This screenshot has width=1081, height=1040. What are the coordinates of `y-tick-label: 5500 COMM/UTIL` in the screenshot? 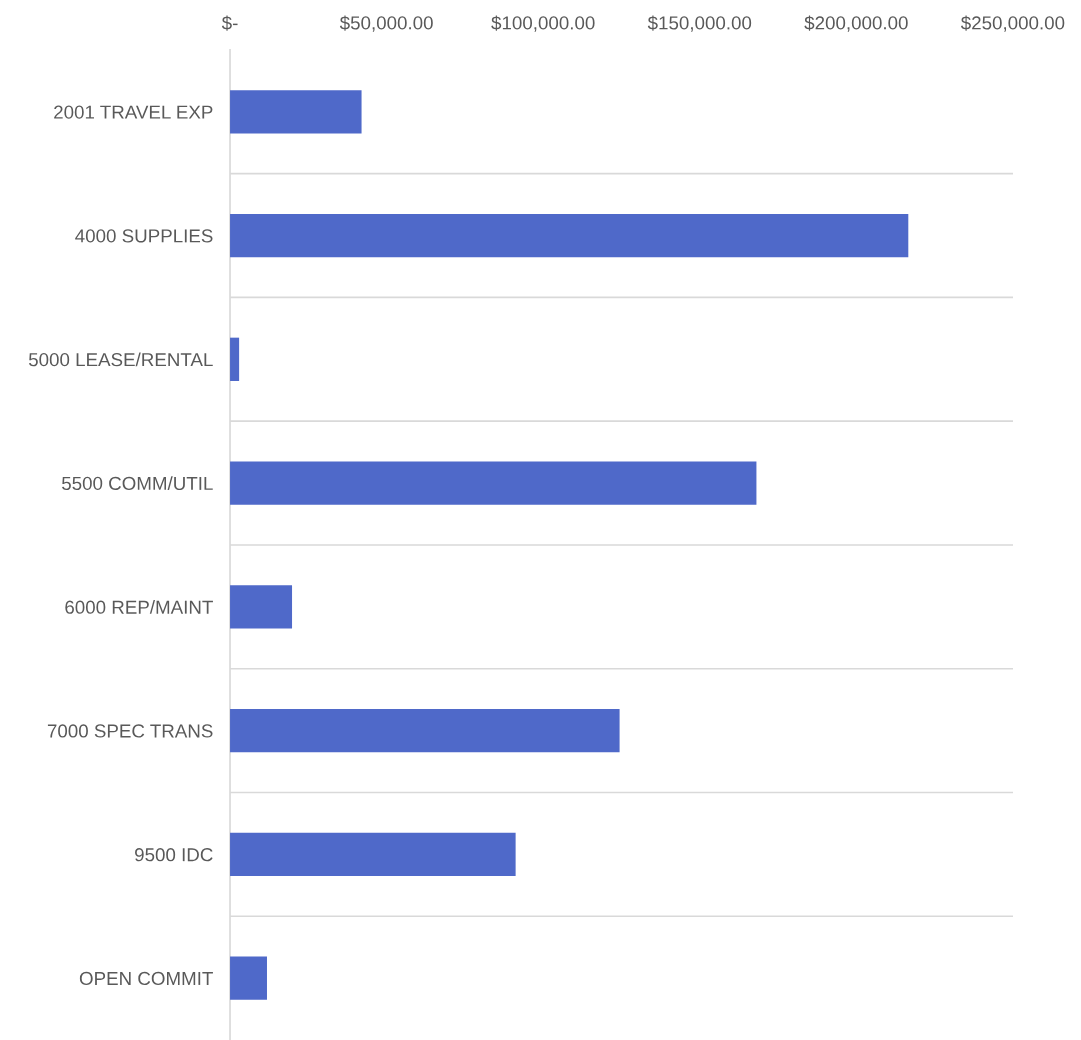 It's located at (137, 483).